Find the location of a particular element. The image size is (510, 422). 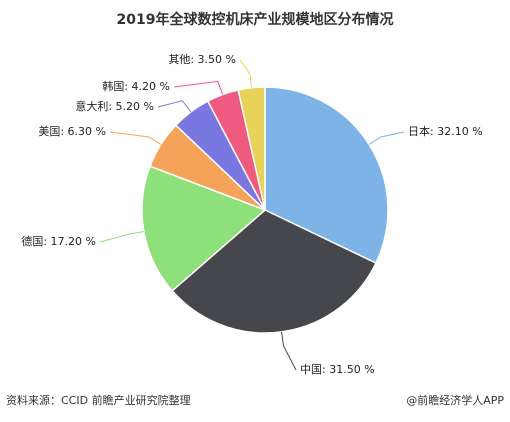

category-label: 意大利 is located at coordinates (91, 106).